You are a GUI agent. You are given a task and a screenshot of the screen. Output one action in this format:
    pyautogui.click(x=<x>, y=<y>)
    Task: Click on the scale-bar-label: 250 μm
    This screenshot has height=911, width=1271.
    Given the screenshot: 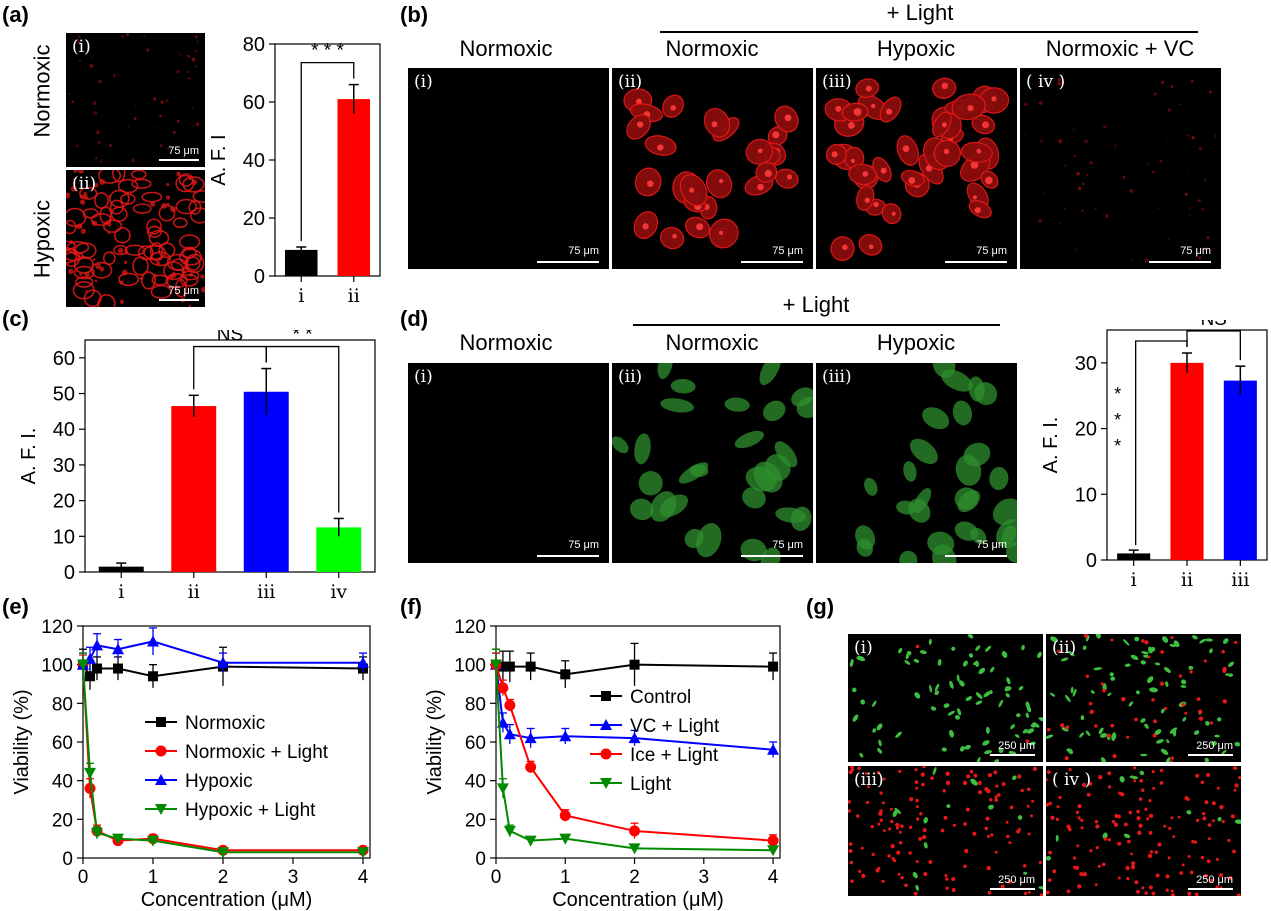 What is the action you would take?
    pyautogui.click(x=1016, y=880)
    